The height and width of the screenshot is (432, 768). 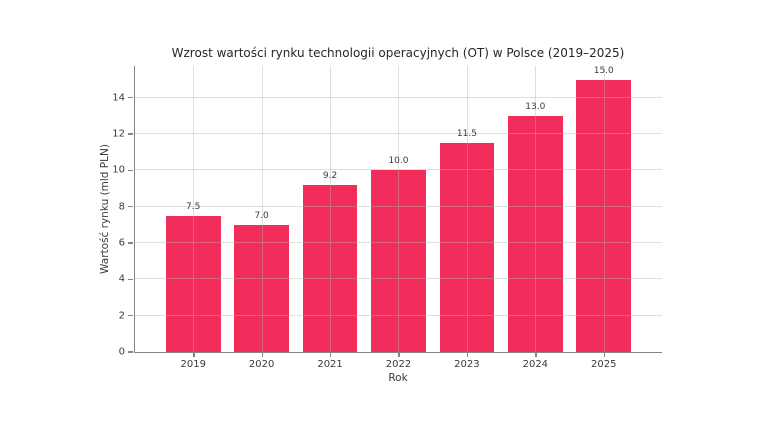 I want to click on bar-value-label: 13.0, so click(x=535, y=106).